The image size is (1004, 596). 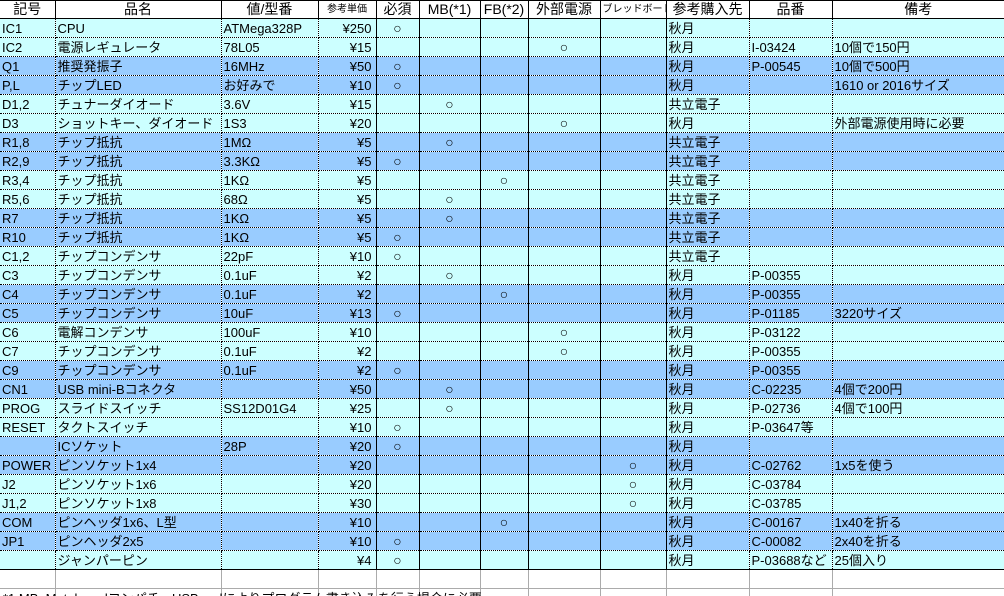 I want to click on cell-name: ジャンパーピン, so click(x=138, y=560).